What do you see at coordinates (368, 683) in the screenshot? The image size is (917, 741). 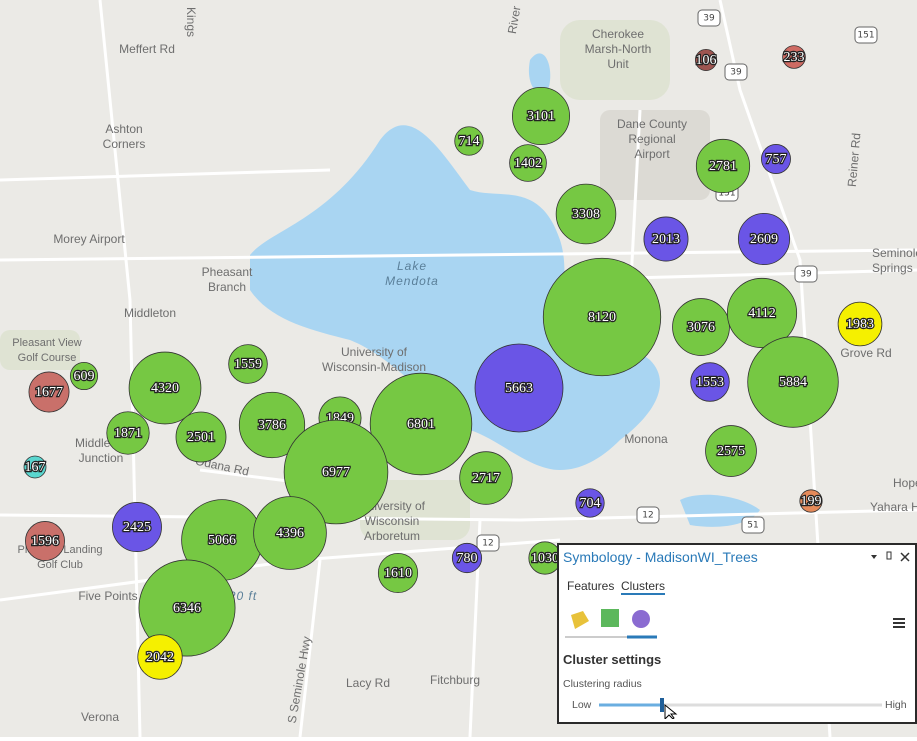 I see `place-label: Lacy Rd` at bounding box center [368, 683].